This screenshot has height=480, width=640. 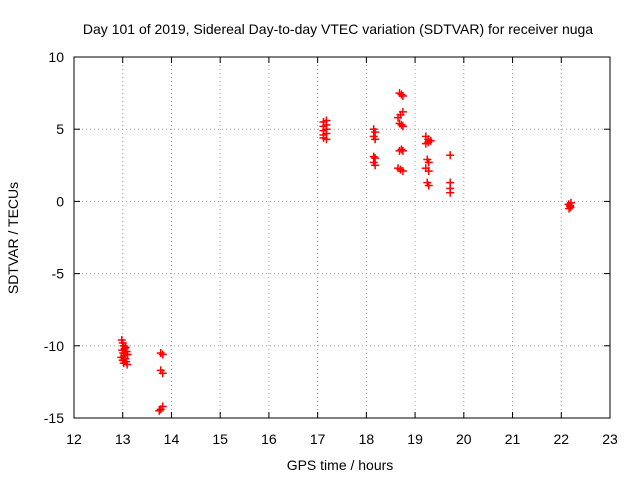 I want to click on x-tick-label: 13, so click(x=123, y=439).